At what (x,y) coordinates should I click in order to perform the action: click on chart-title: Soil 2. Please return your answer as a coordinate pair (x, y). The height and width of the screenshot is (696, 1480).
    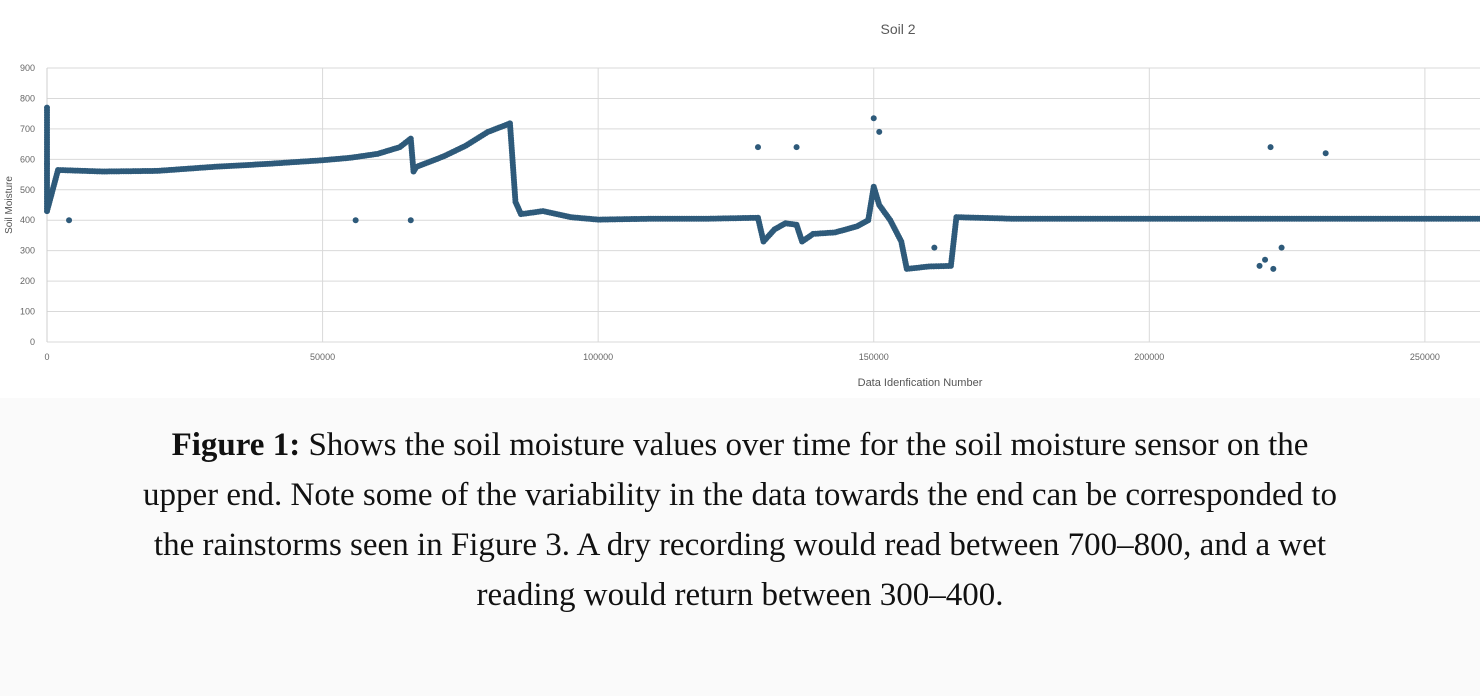
    Looking at the image, I should click on (897, 29).